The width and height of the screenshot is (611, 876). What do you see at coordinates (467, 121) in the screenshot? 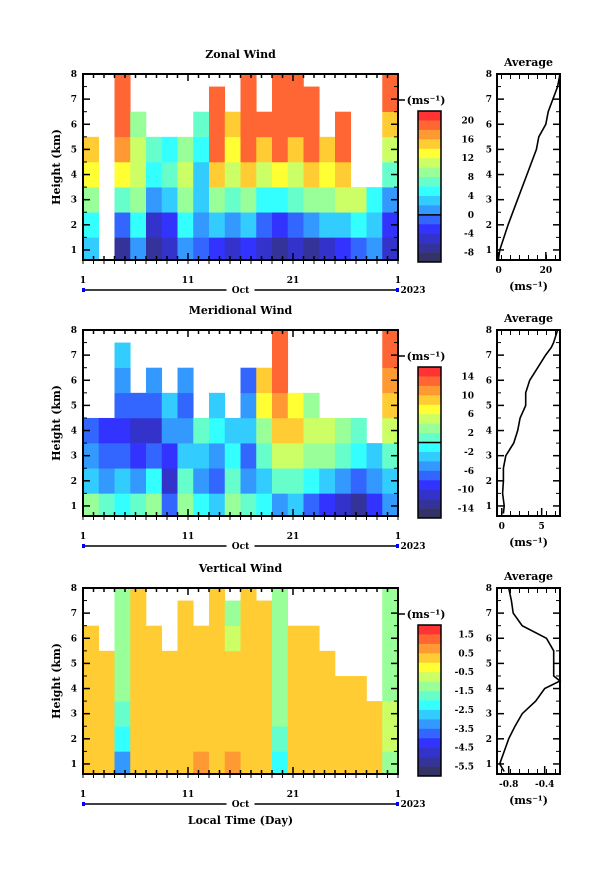
I see `colorbar-label: 20` at bounding box center [467, 121].